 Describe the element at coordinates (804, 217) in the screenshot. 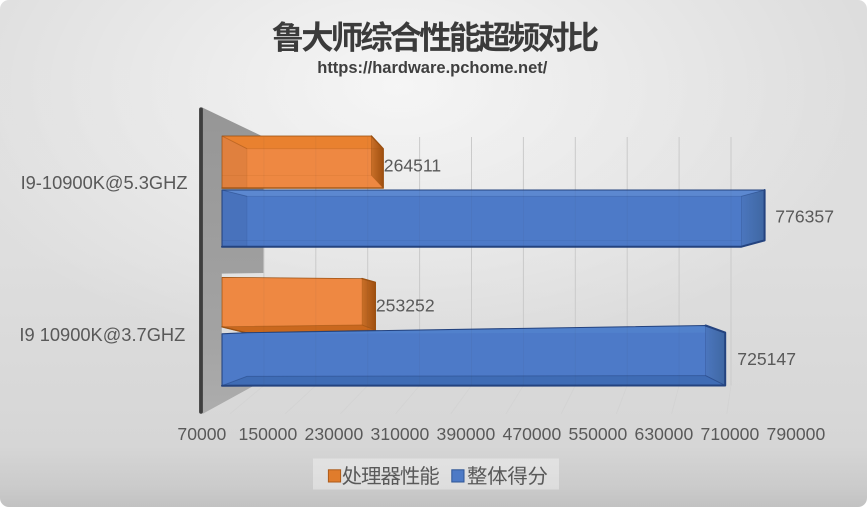

I see `svg-text: 776357` at that location.